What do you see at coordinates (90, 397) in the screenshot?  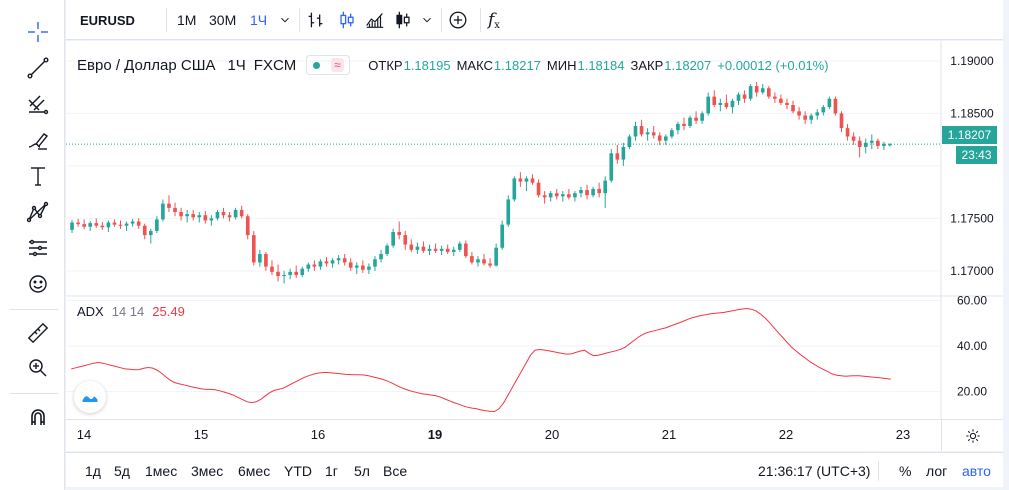 I see `tradingview-logo-icon` at bounding box center [90, 397].